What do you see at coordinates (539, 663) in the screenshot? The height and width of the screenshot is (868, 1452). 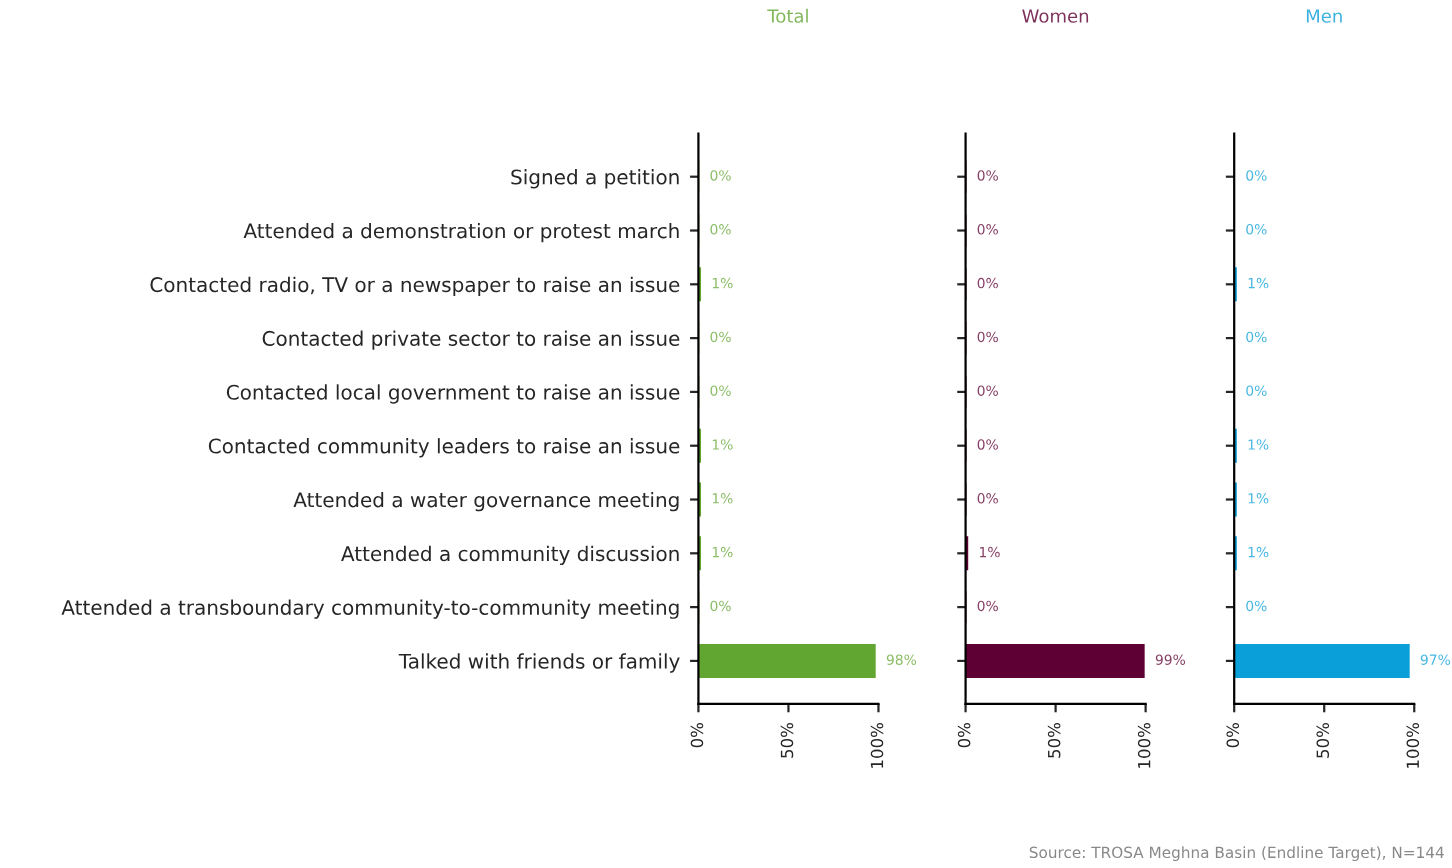 I see `y-tick-label: Talked with friends or family` at bounding box center [539, 663].